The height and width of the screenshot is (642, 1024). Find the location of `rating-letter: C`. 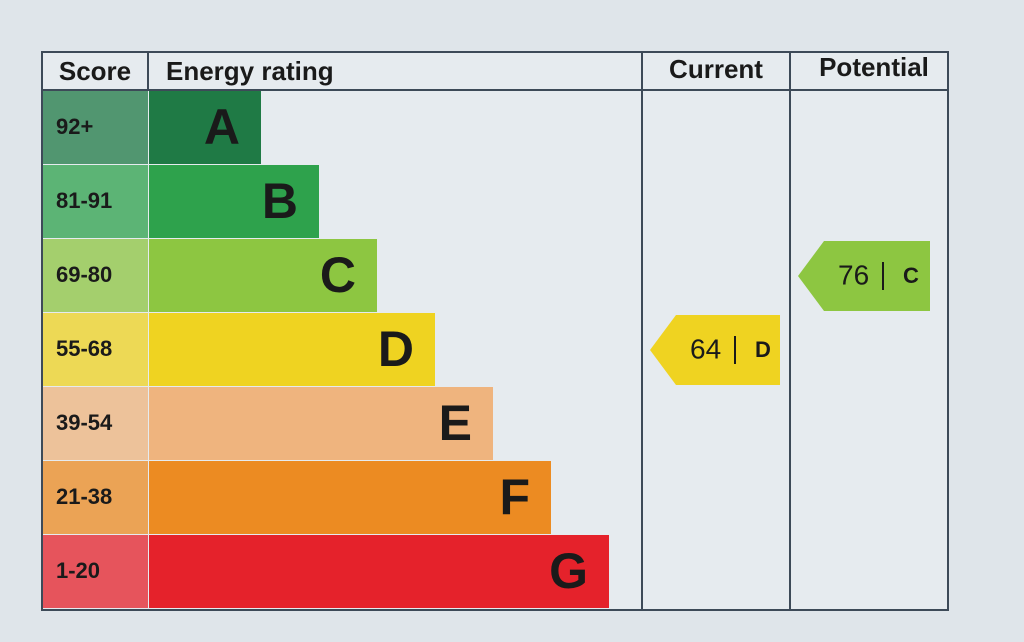

rating-letter: C is located at coordinates (338, 275).